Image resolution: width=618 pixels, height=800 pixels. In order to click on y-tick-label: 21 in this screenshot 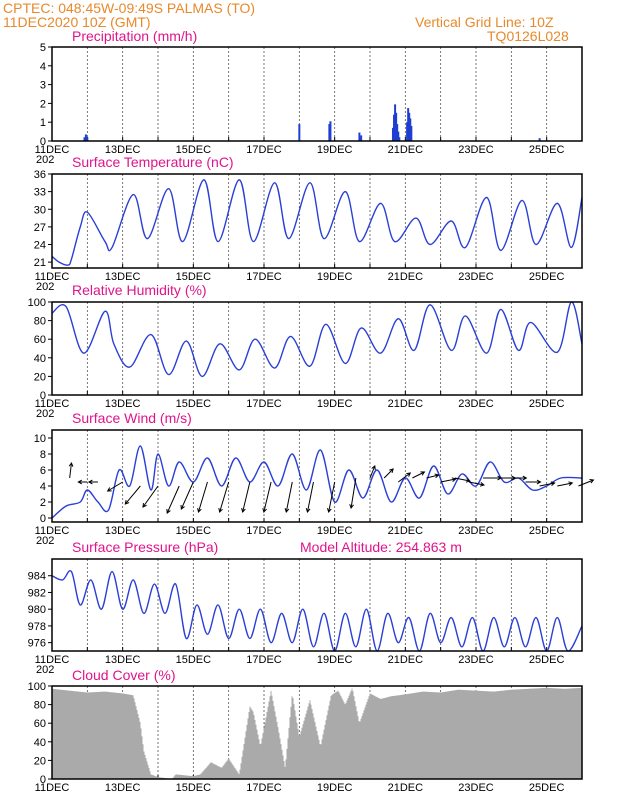, I will do `click(40, 263)`.